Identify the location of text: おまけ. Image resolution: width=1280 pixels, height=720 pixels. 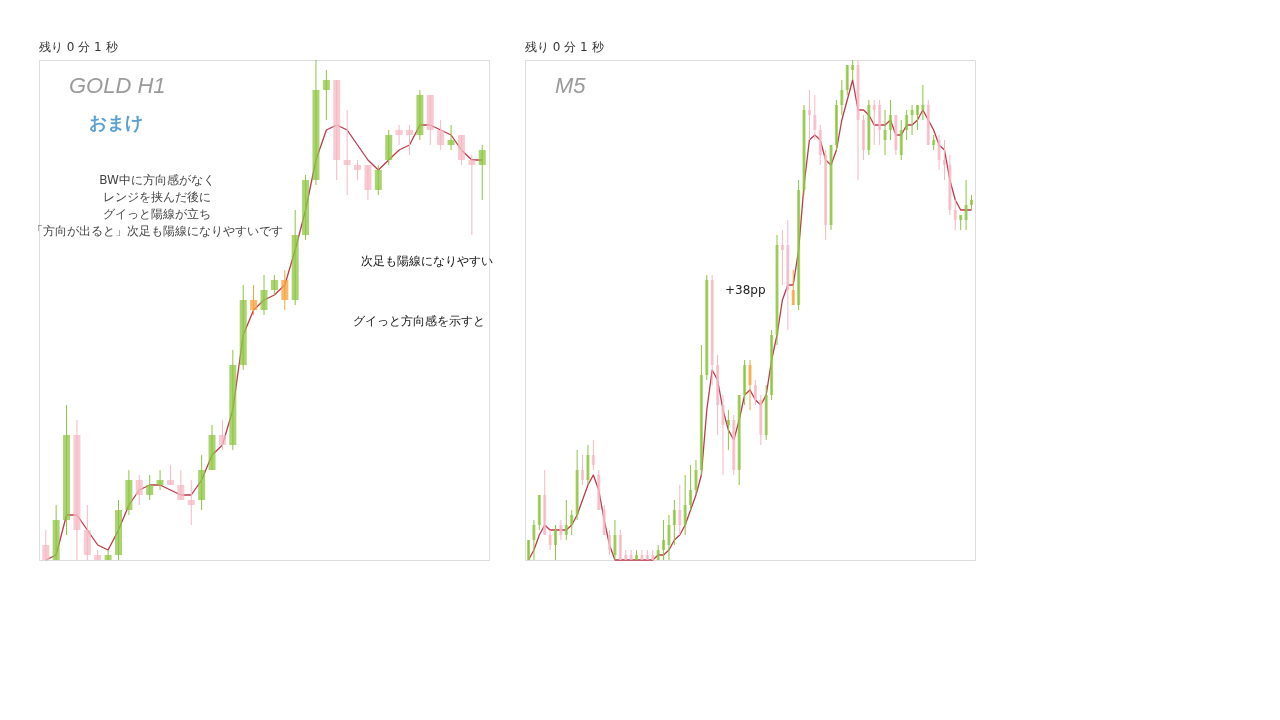
(116, 122).